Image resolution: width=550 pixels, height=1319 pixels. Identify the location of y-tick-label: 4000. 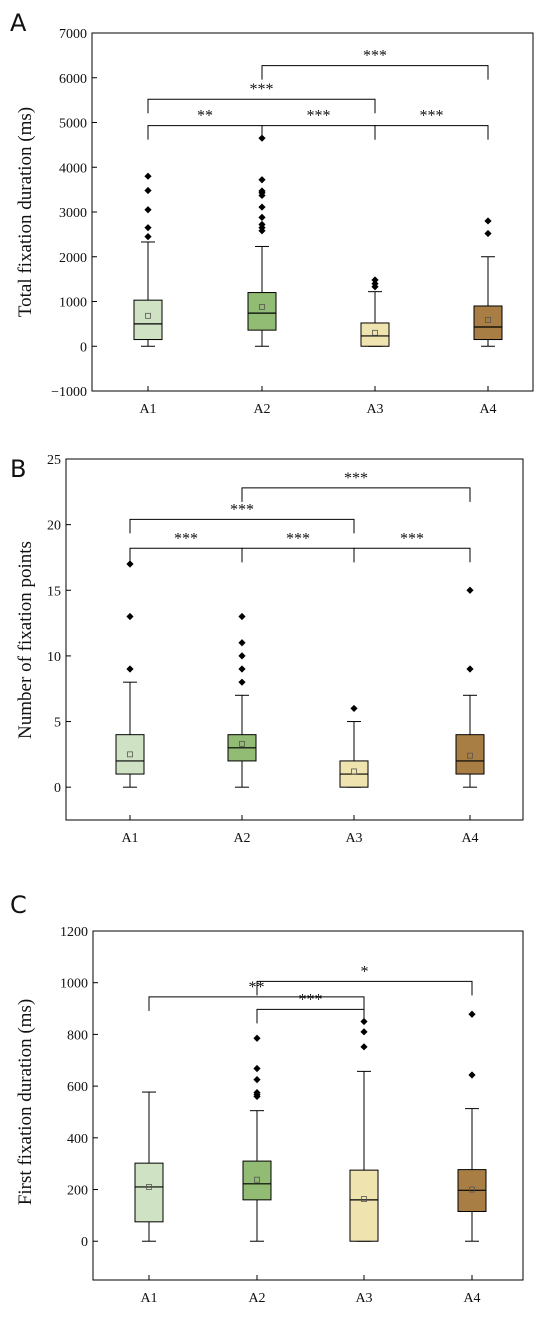
(73, 168).